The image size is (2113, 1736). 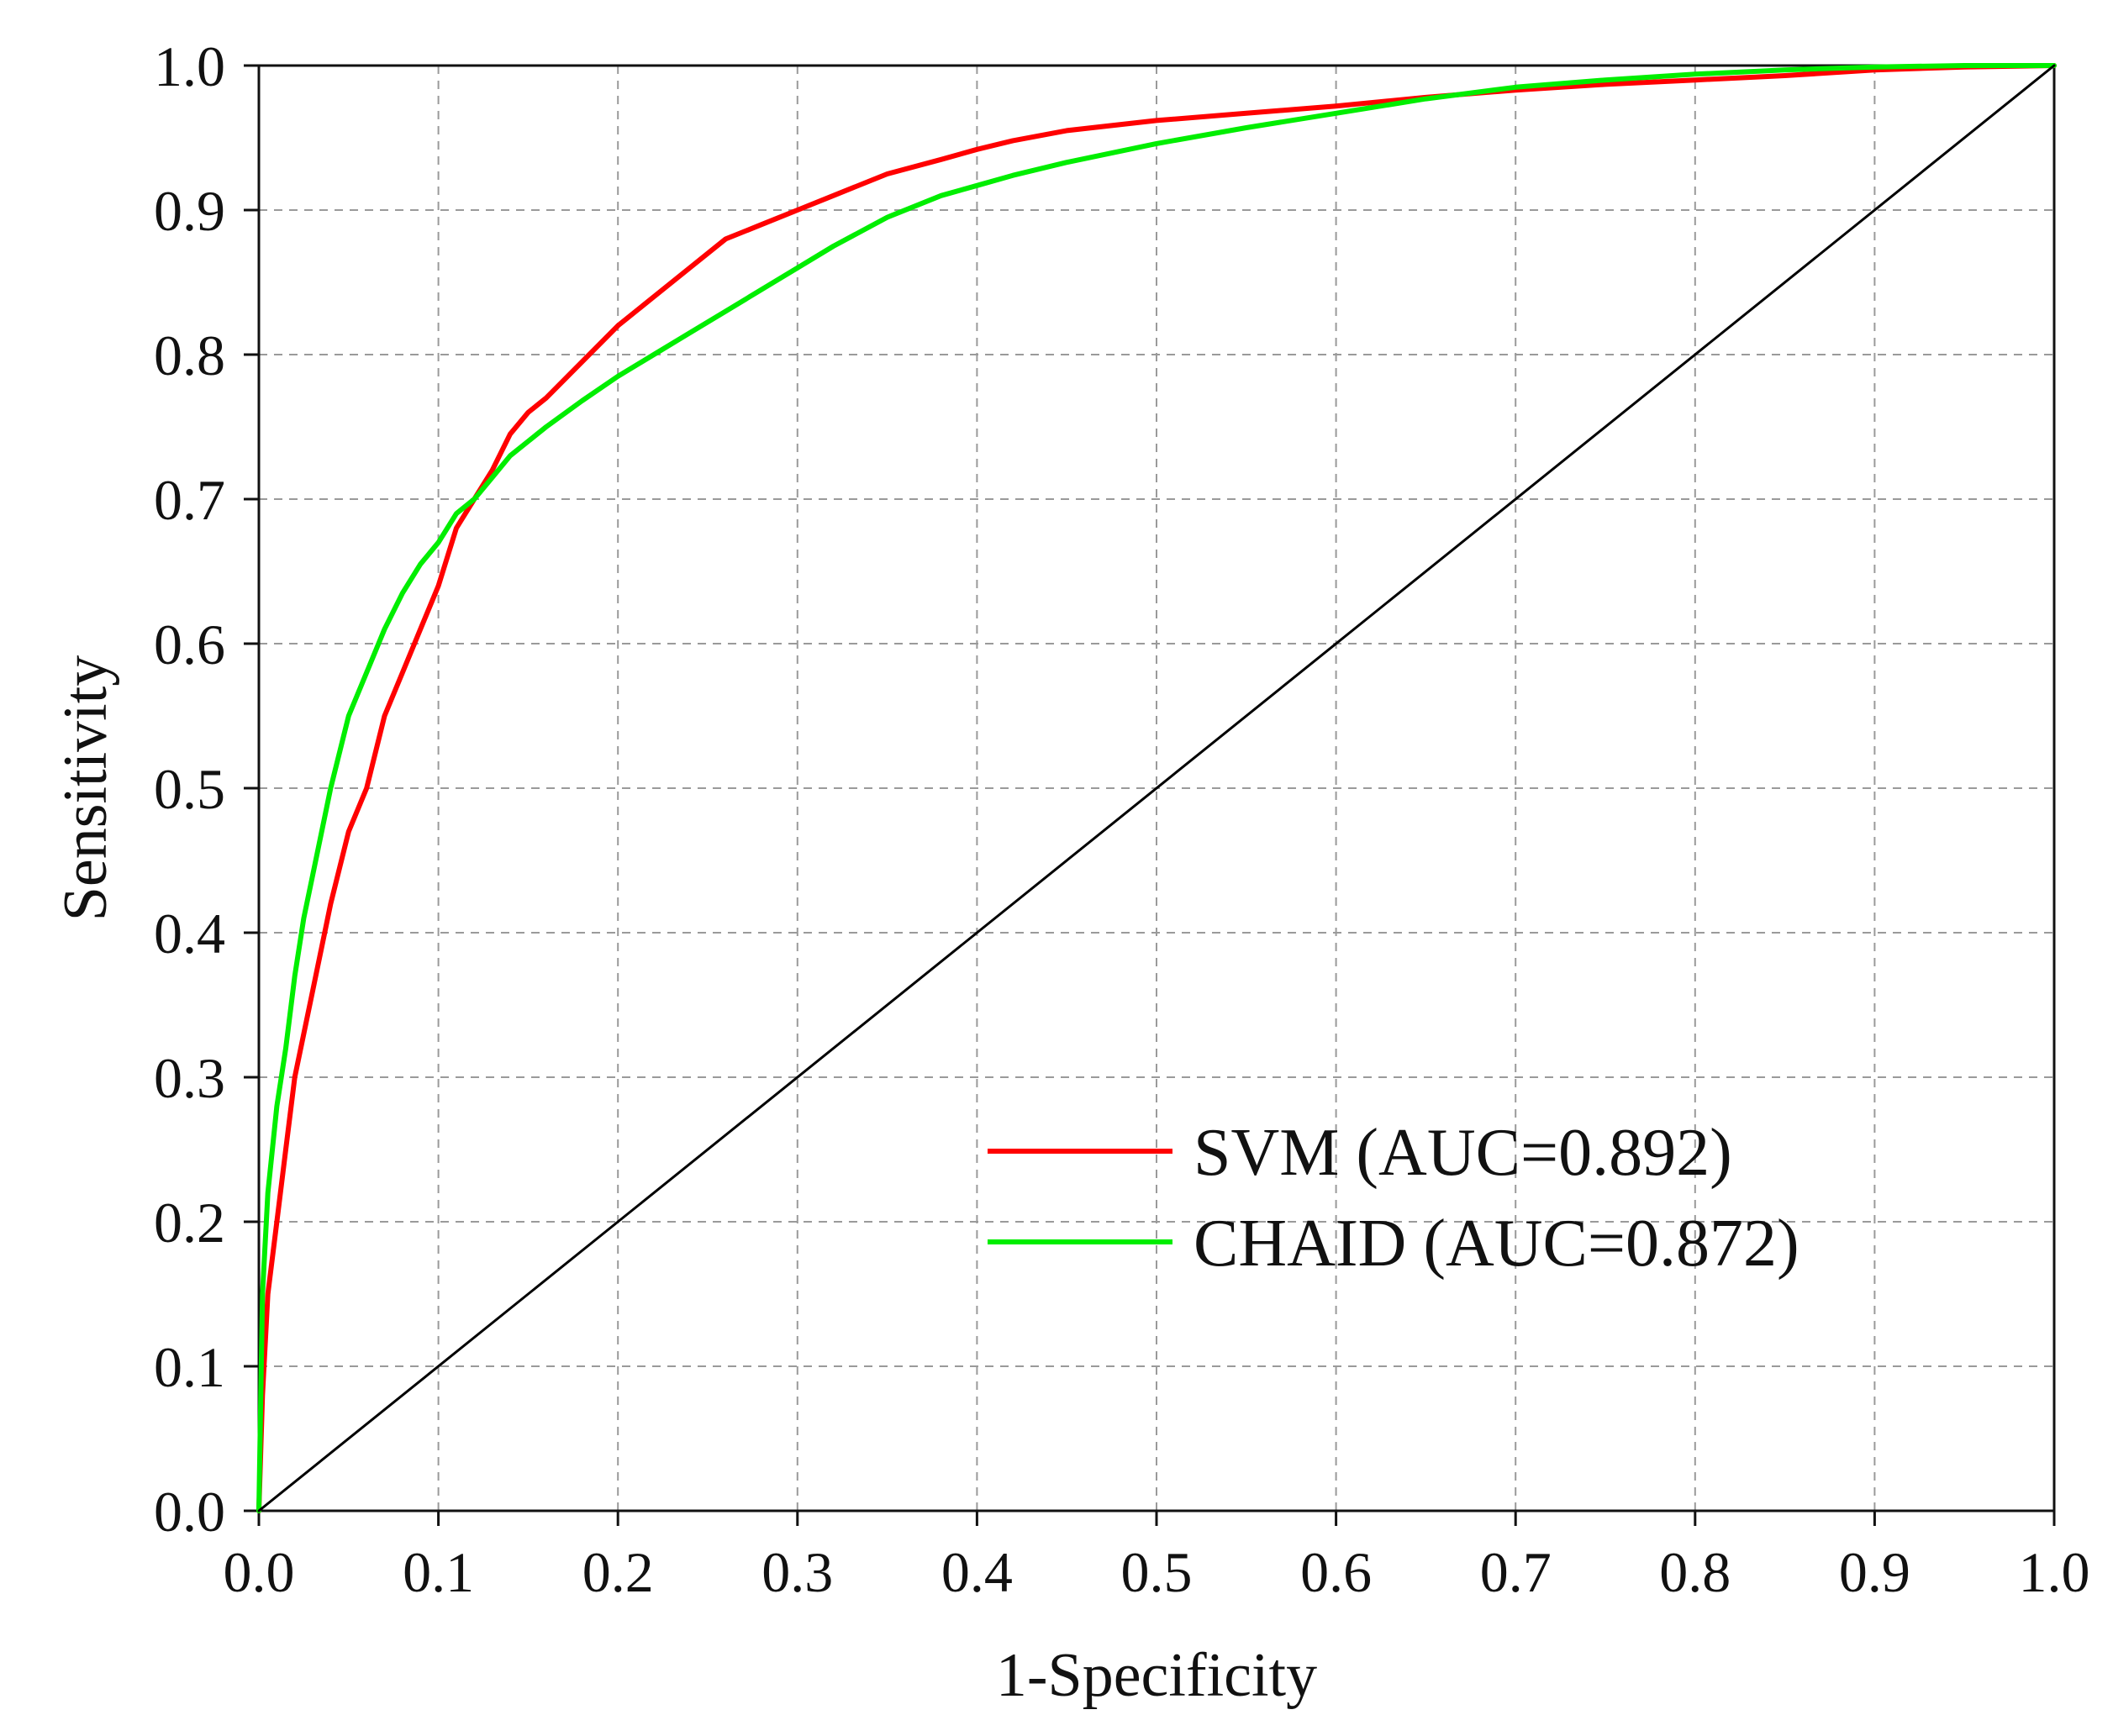 I want to click on x-tick-label: 0.3, so click(x=797, y=1572).